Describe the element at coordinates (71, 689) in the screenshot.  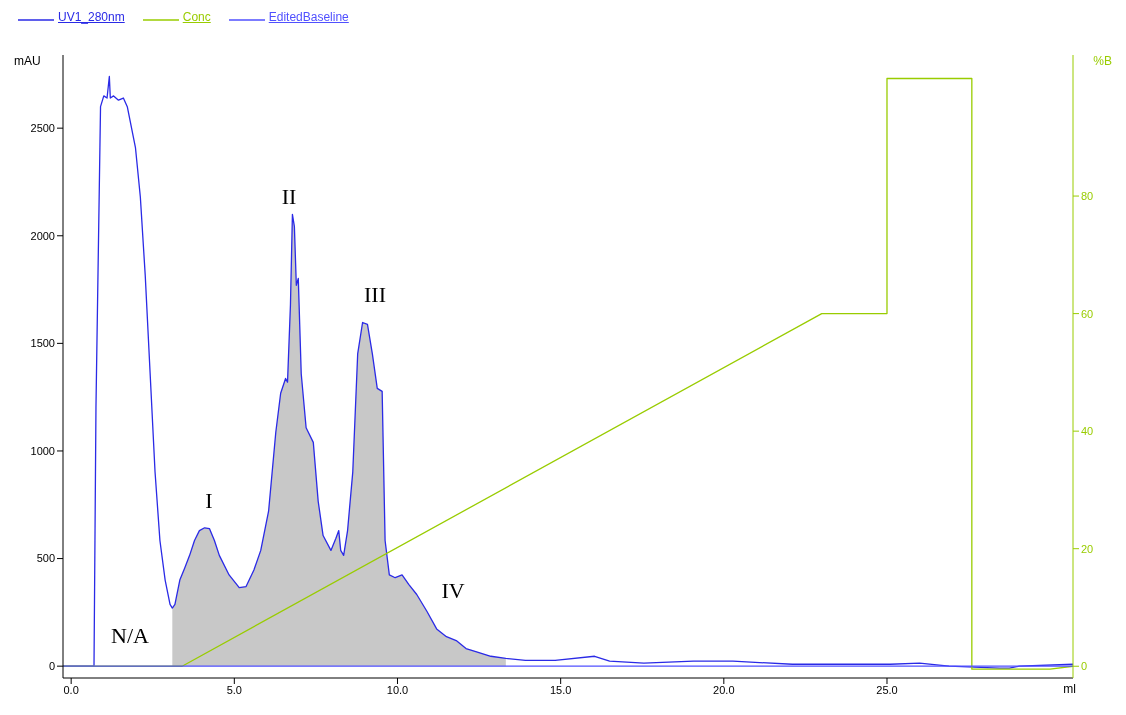
I see `x-tick-label: 0.0` at that location.